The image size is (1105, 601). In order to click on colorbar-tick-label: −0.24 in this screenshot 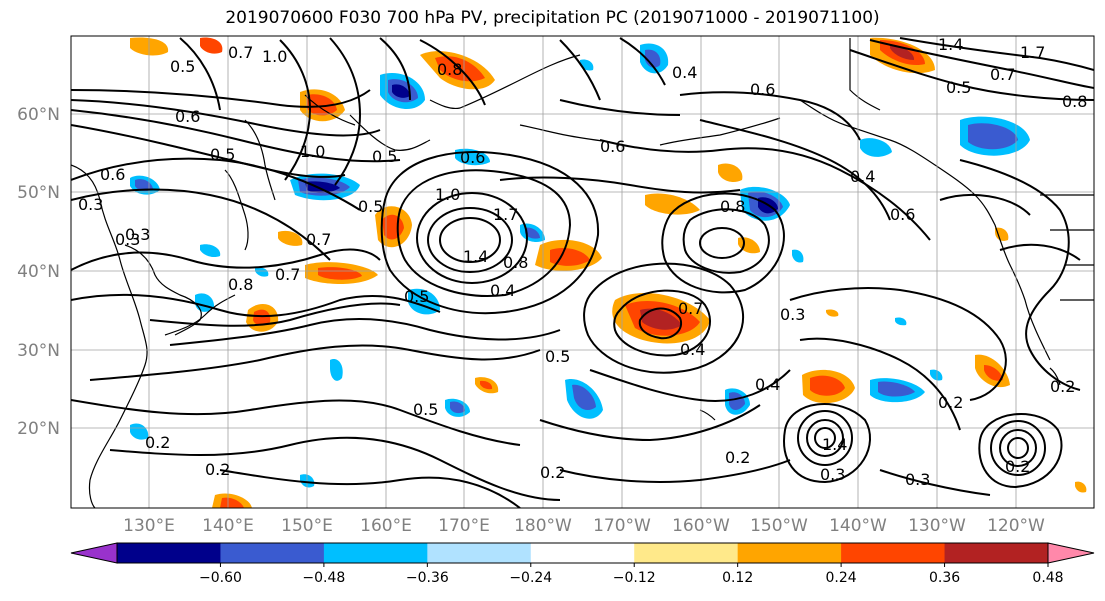, I will do `click(530, 578)`.